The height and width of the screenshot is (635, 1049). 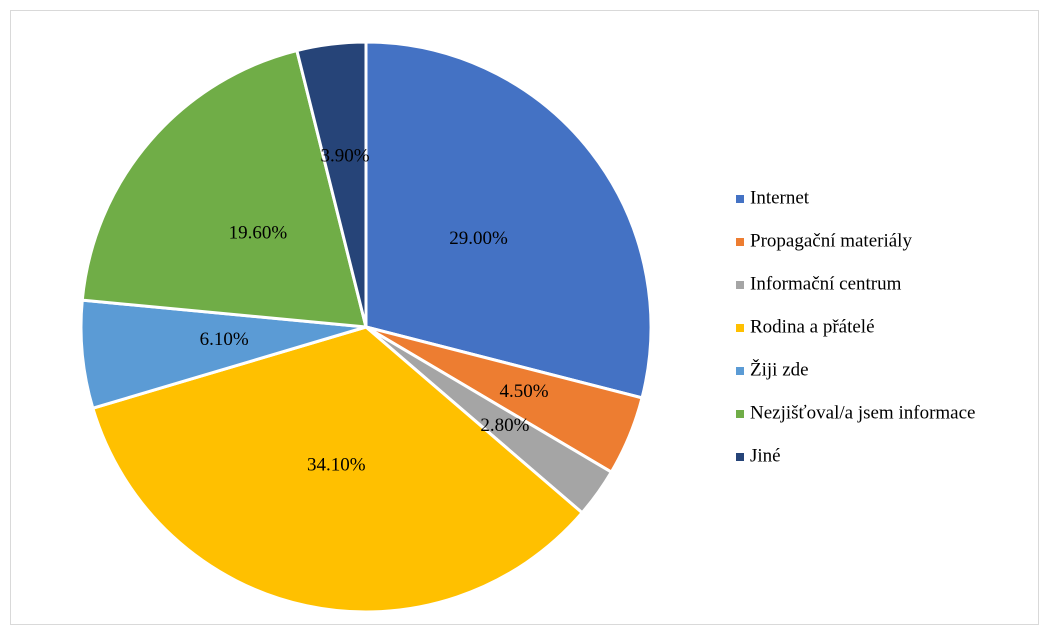 What do you see at coordinates (831, 240) in the screenshot?
I see `legend-label: Propagační materiály` at bounding box center [831, 240].